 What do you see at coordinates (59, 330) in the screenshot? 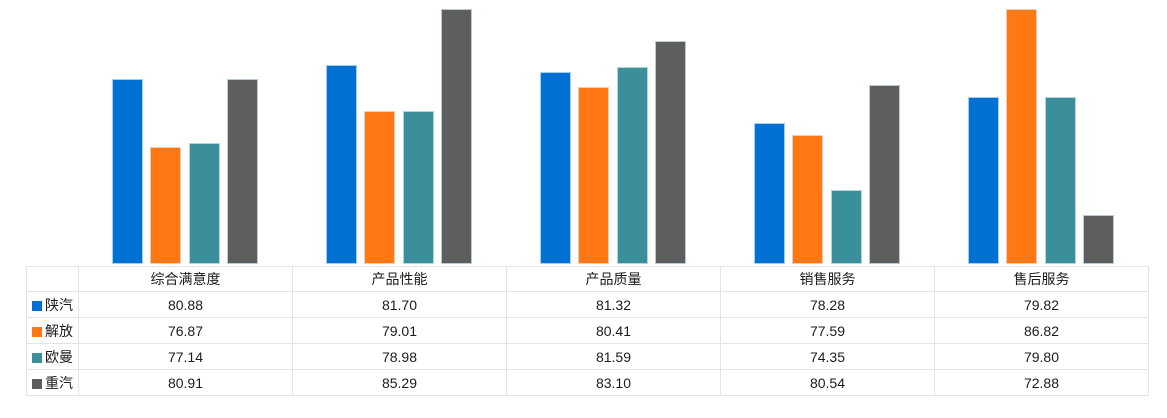
I see `series-name: 解放` at bounding box center [59, 330].